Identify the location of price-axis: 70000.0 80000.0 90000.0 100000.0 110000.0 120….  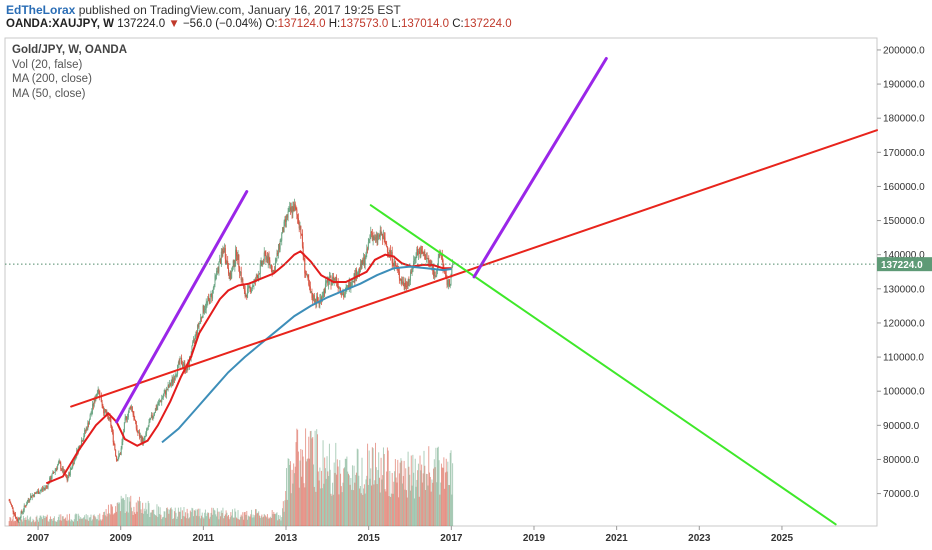
(901, 272).